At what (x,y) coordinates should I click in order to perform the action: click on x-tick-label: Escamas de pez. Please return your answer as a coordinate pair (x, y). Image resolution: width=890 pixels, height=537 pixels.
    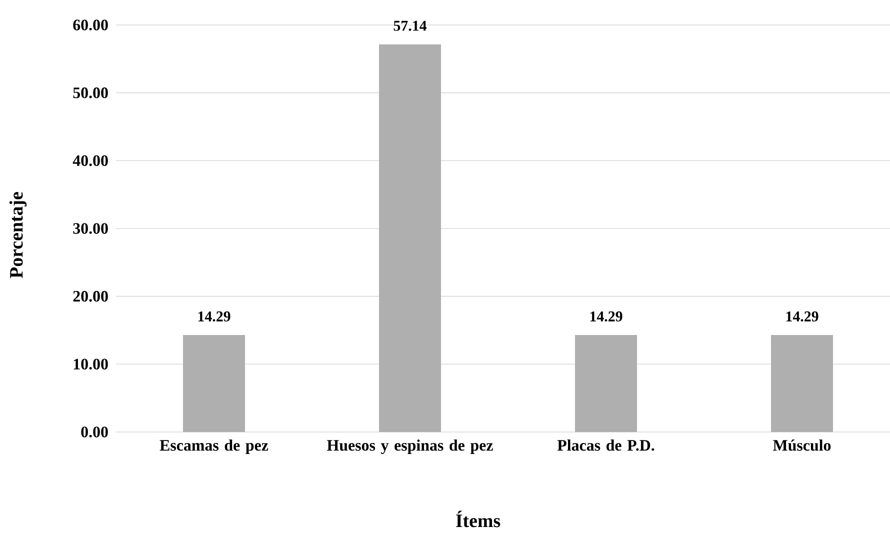
    Looking at the image, I should click on (214, 447).